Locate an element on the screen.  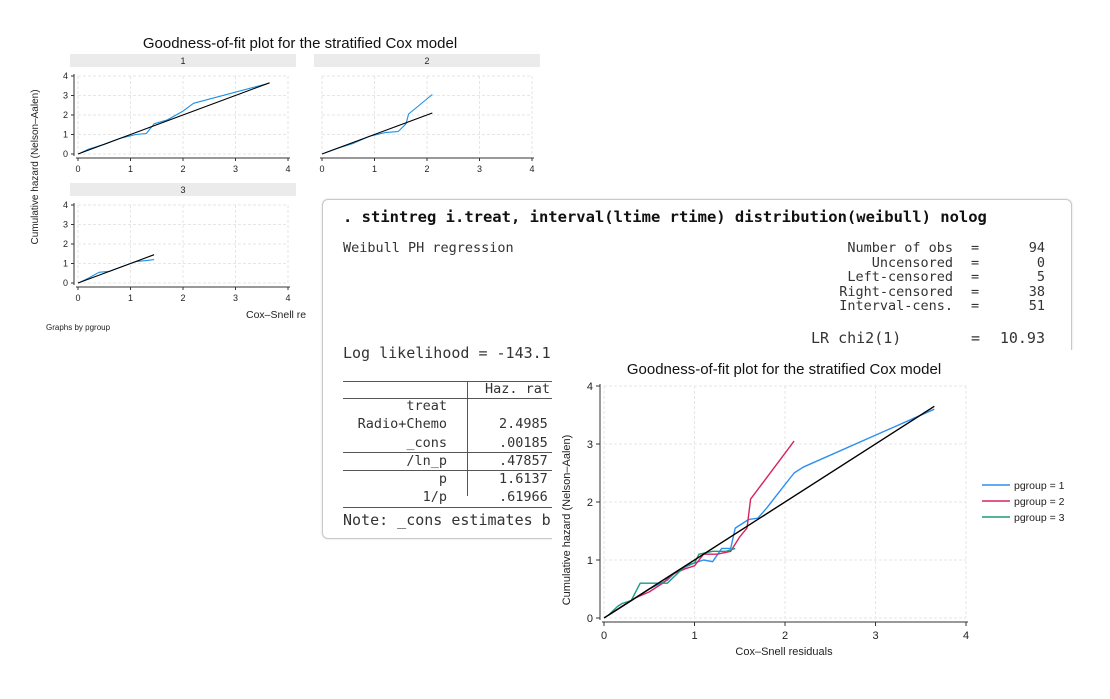
stat-label-right: Right-censored is located at coordinates (896, 292).